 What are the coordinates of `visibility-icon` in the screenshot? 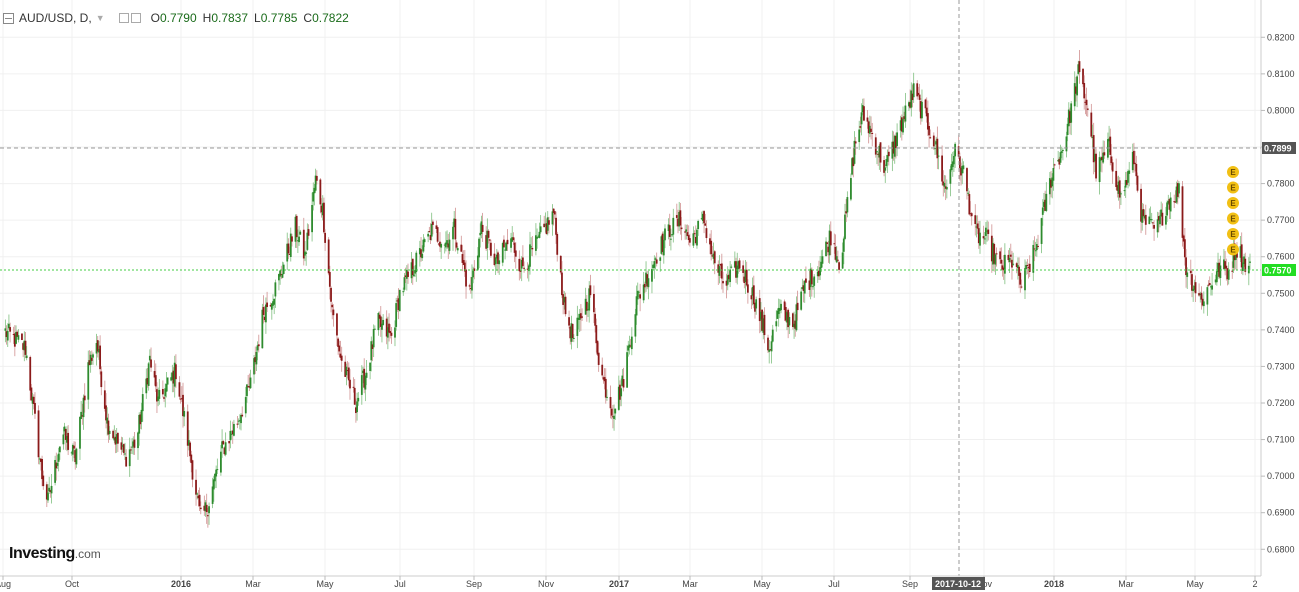 It's located at (135, 18).